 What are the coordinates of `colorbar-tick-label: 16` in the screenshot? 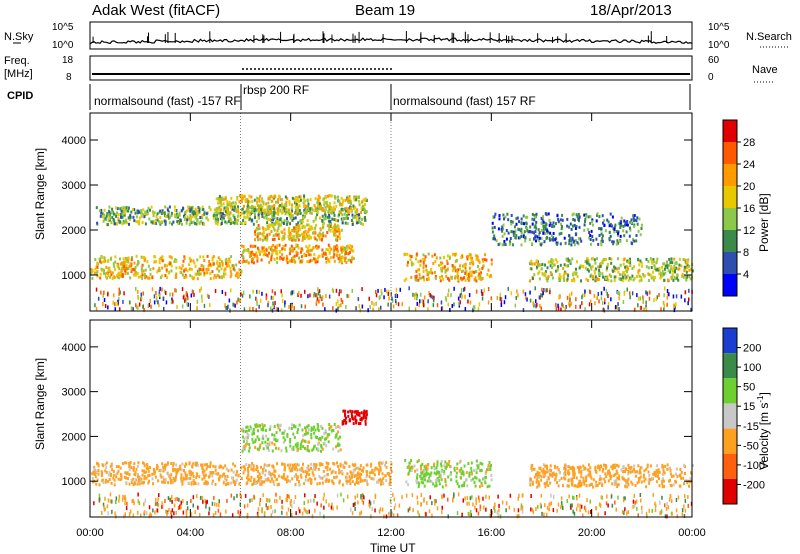 It's located at (749, 209).